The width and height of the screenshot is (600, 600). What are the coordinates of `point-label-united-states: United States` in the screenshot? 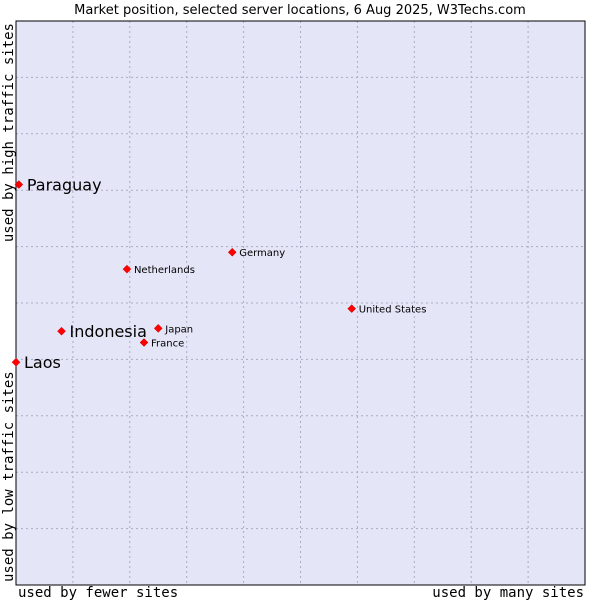 It's located at (393, 310).